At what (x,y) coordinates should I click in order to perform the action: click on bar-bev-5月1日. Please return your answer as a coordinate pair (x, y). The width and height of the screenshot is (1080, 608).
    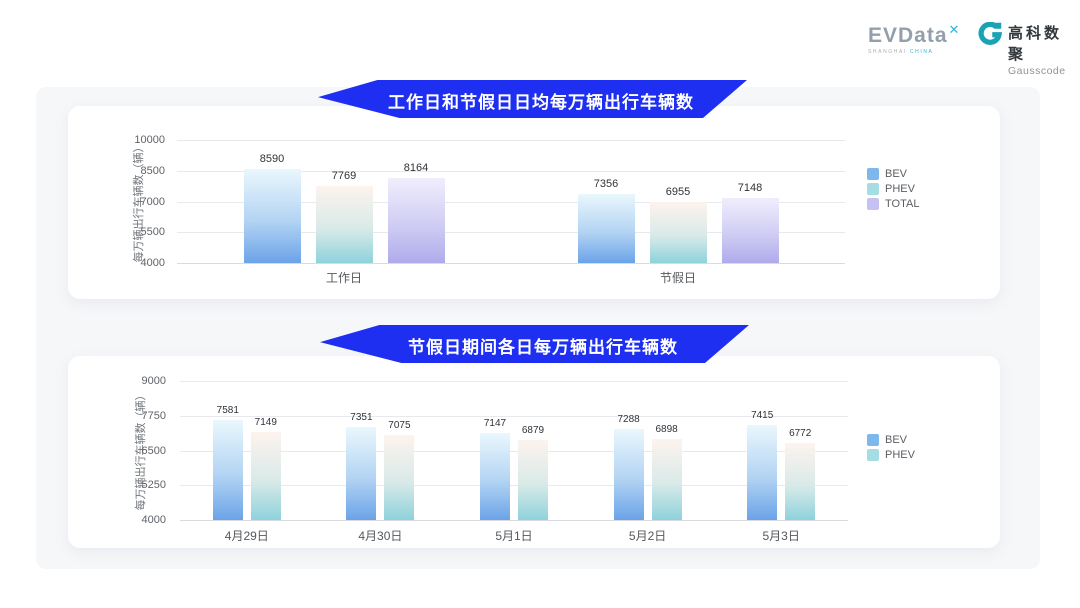
    Looking at the image, I should click on (495, 476).